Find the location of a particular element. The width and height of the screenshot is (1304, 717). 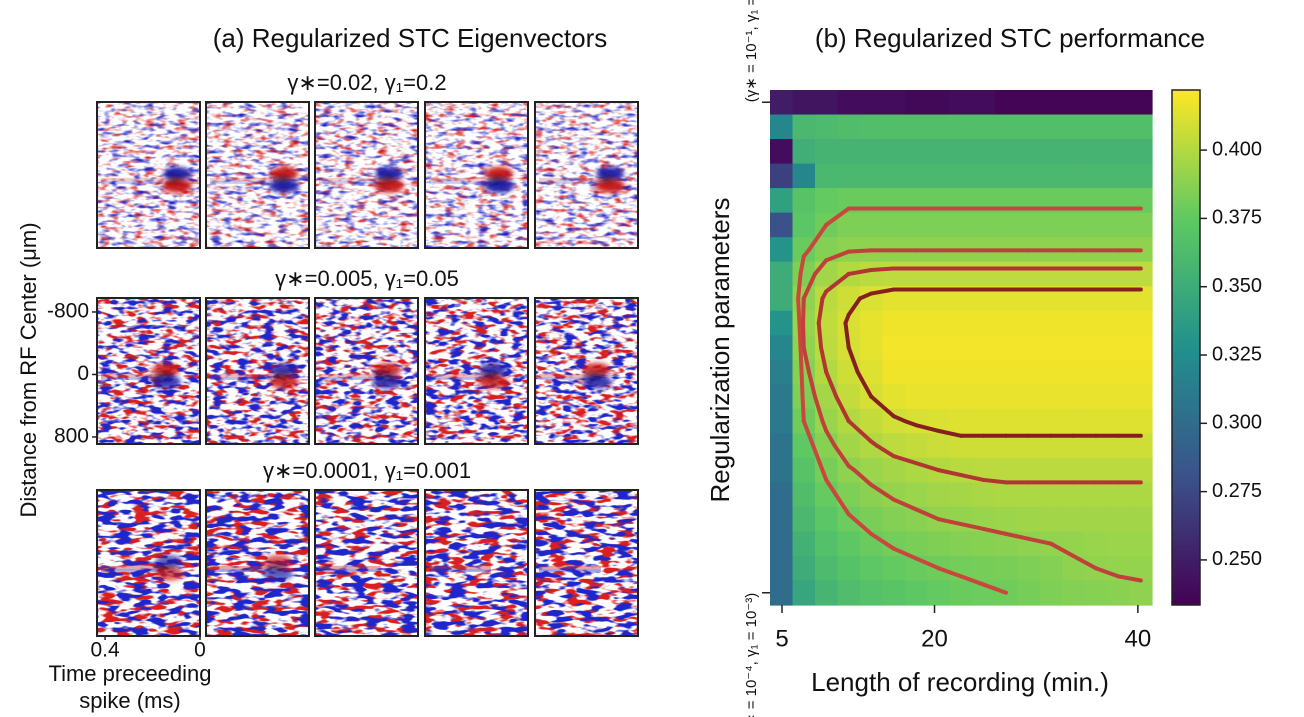

y-tick-label: -800 is located at coordinates (68, 311).